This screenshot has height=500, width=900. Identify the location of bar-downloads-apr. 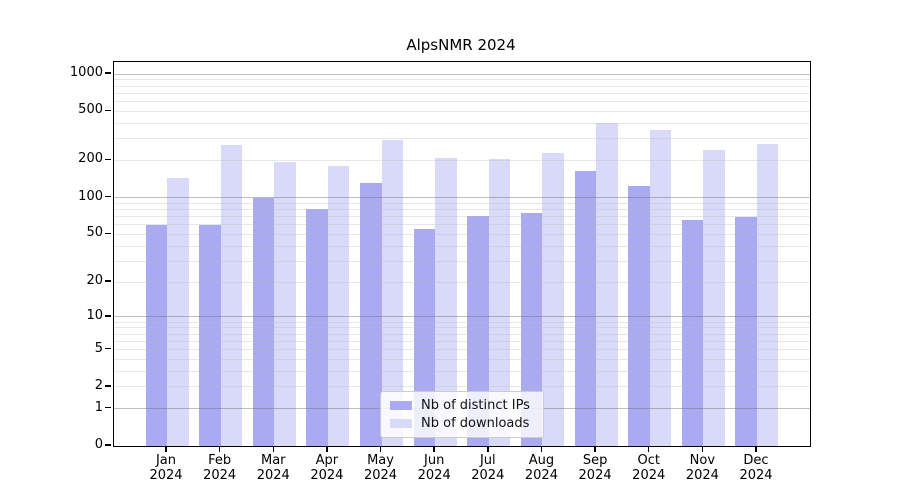
(338, 305).